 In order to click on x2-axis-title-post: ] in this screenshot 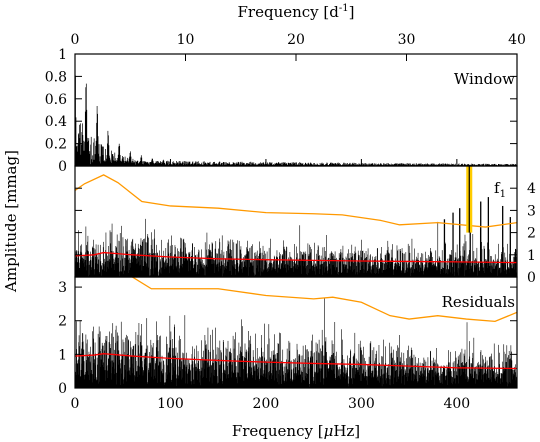, I will do `click(352, 12)`.